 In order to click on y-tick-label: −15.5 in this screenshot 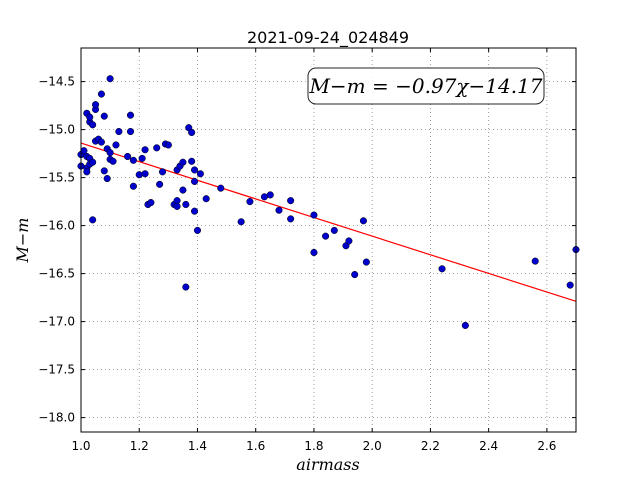, I will do `click(56, 178)`.